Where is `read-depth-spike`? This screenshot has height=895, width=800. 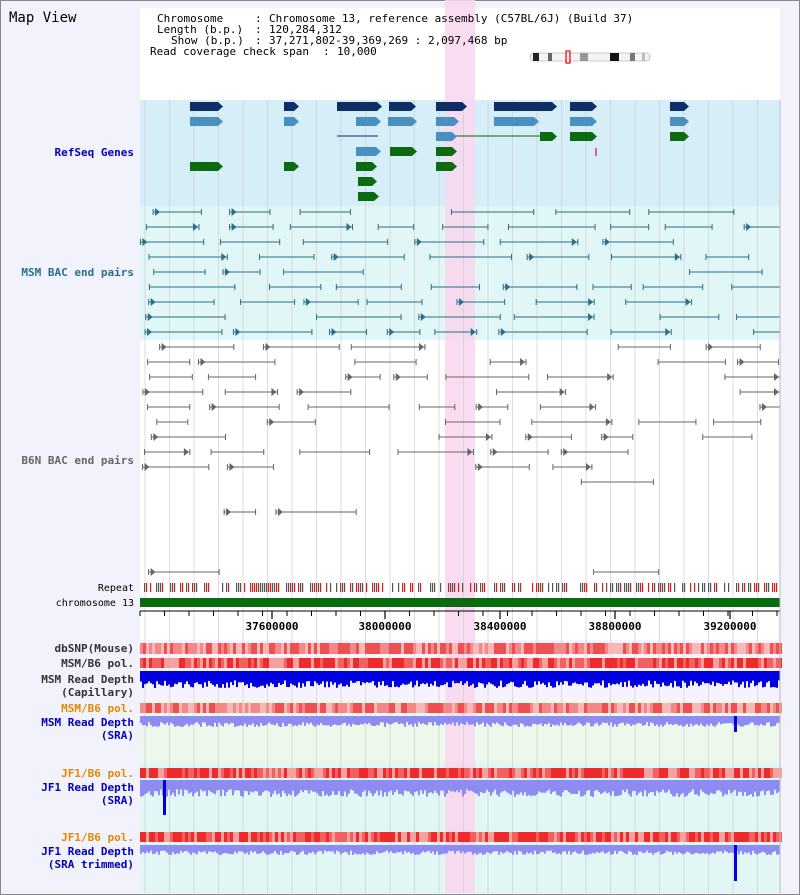
read-depth-spike is located at coordinates (735, 724).